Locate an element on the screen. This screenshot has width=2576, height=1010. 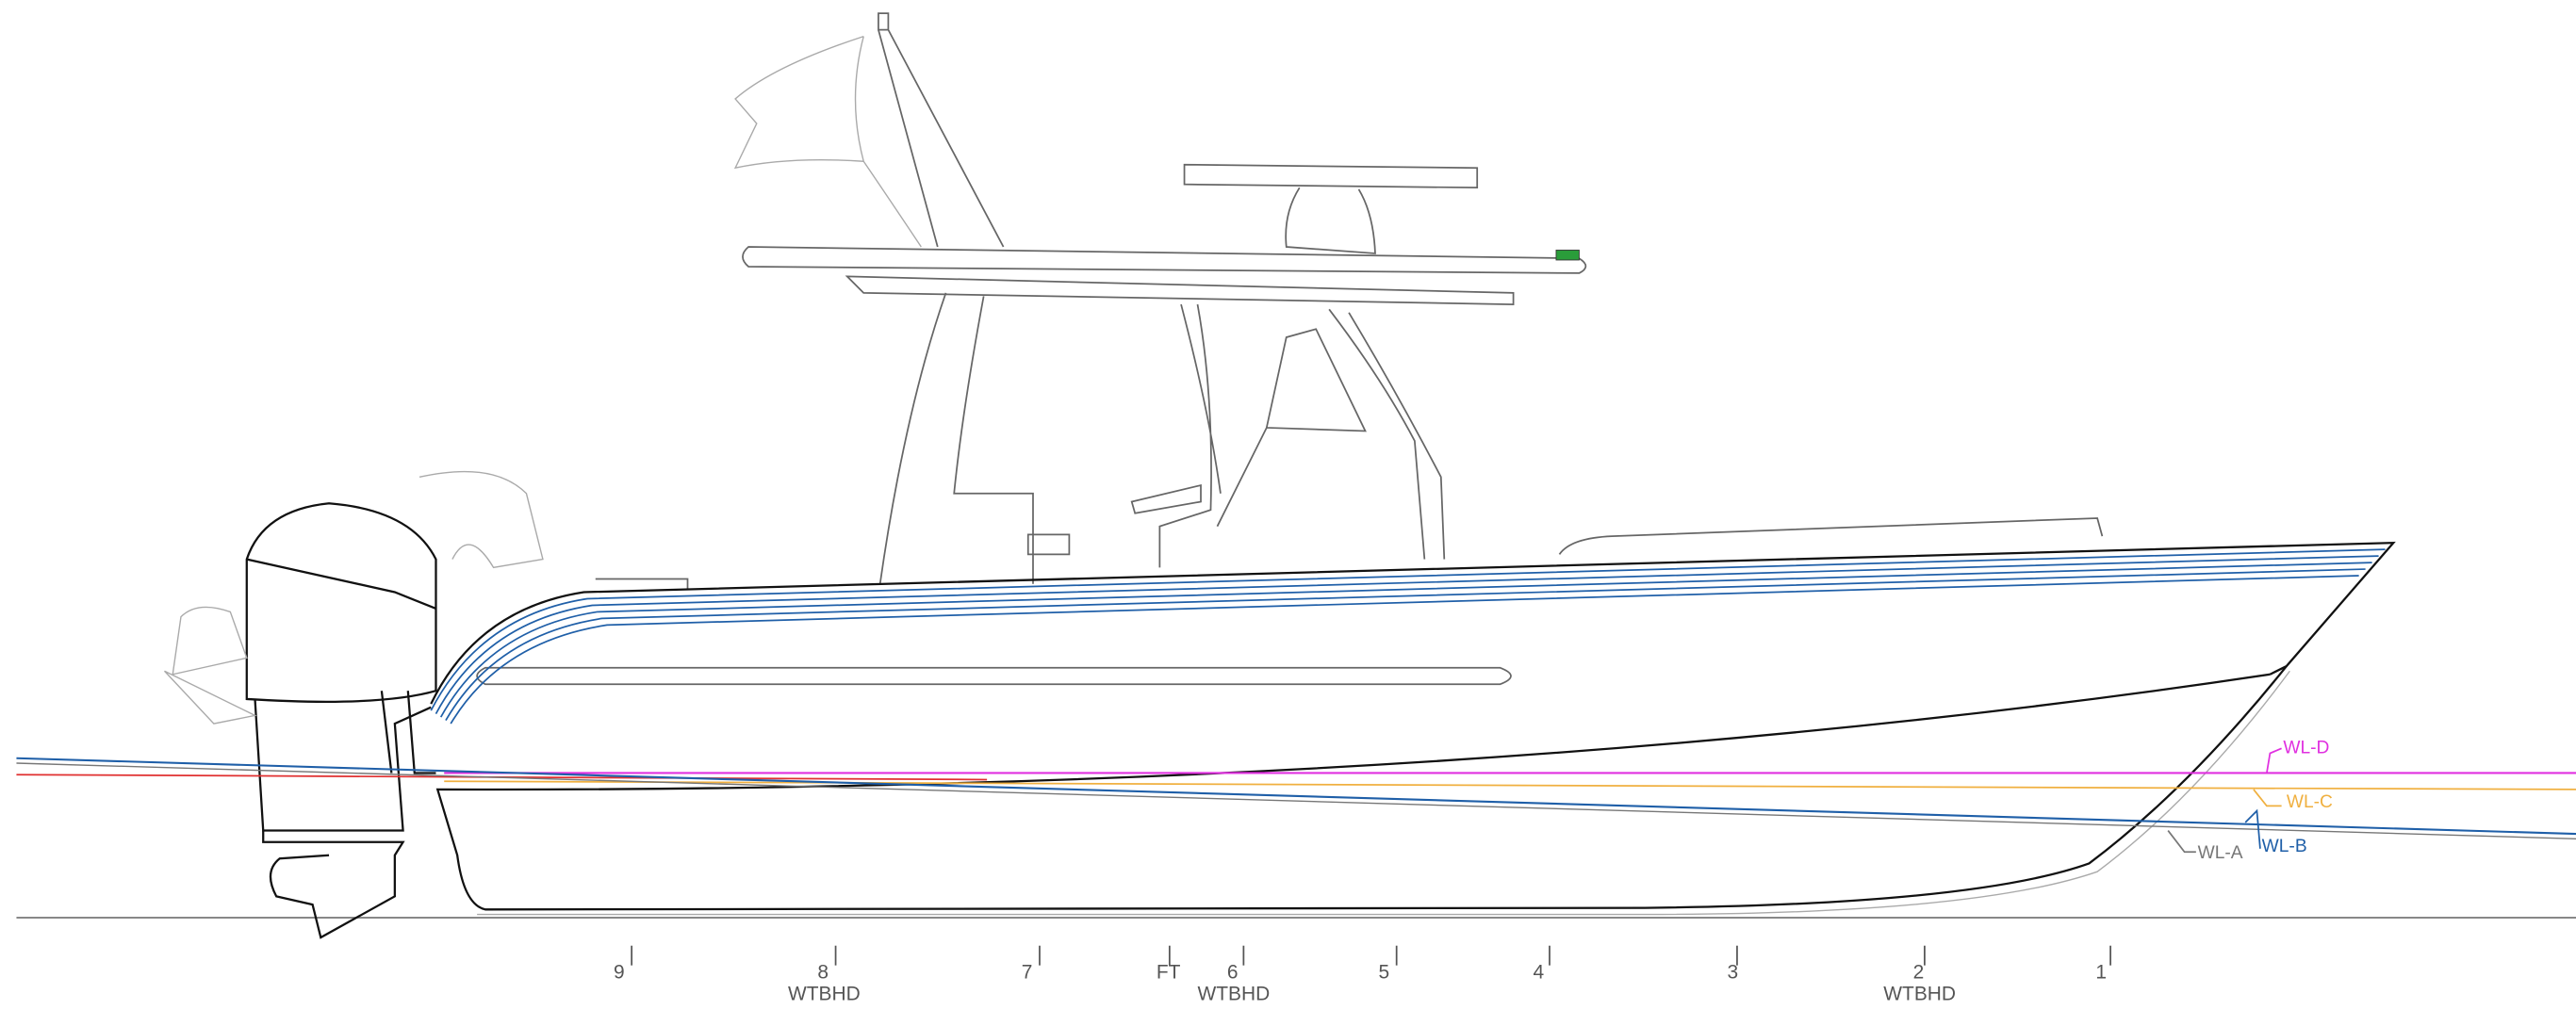
station-label: 5 is located at coordinates (1383, 973).